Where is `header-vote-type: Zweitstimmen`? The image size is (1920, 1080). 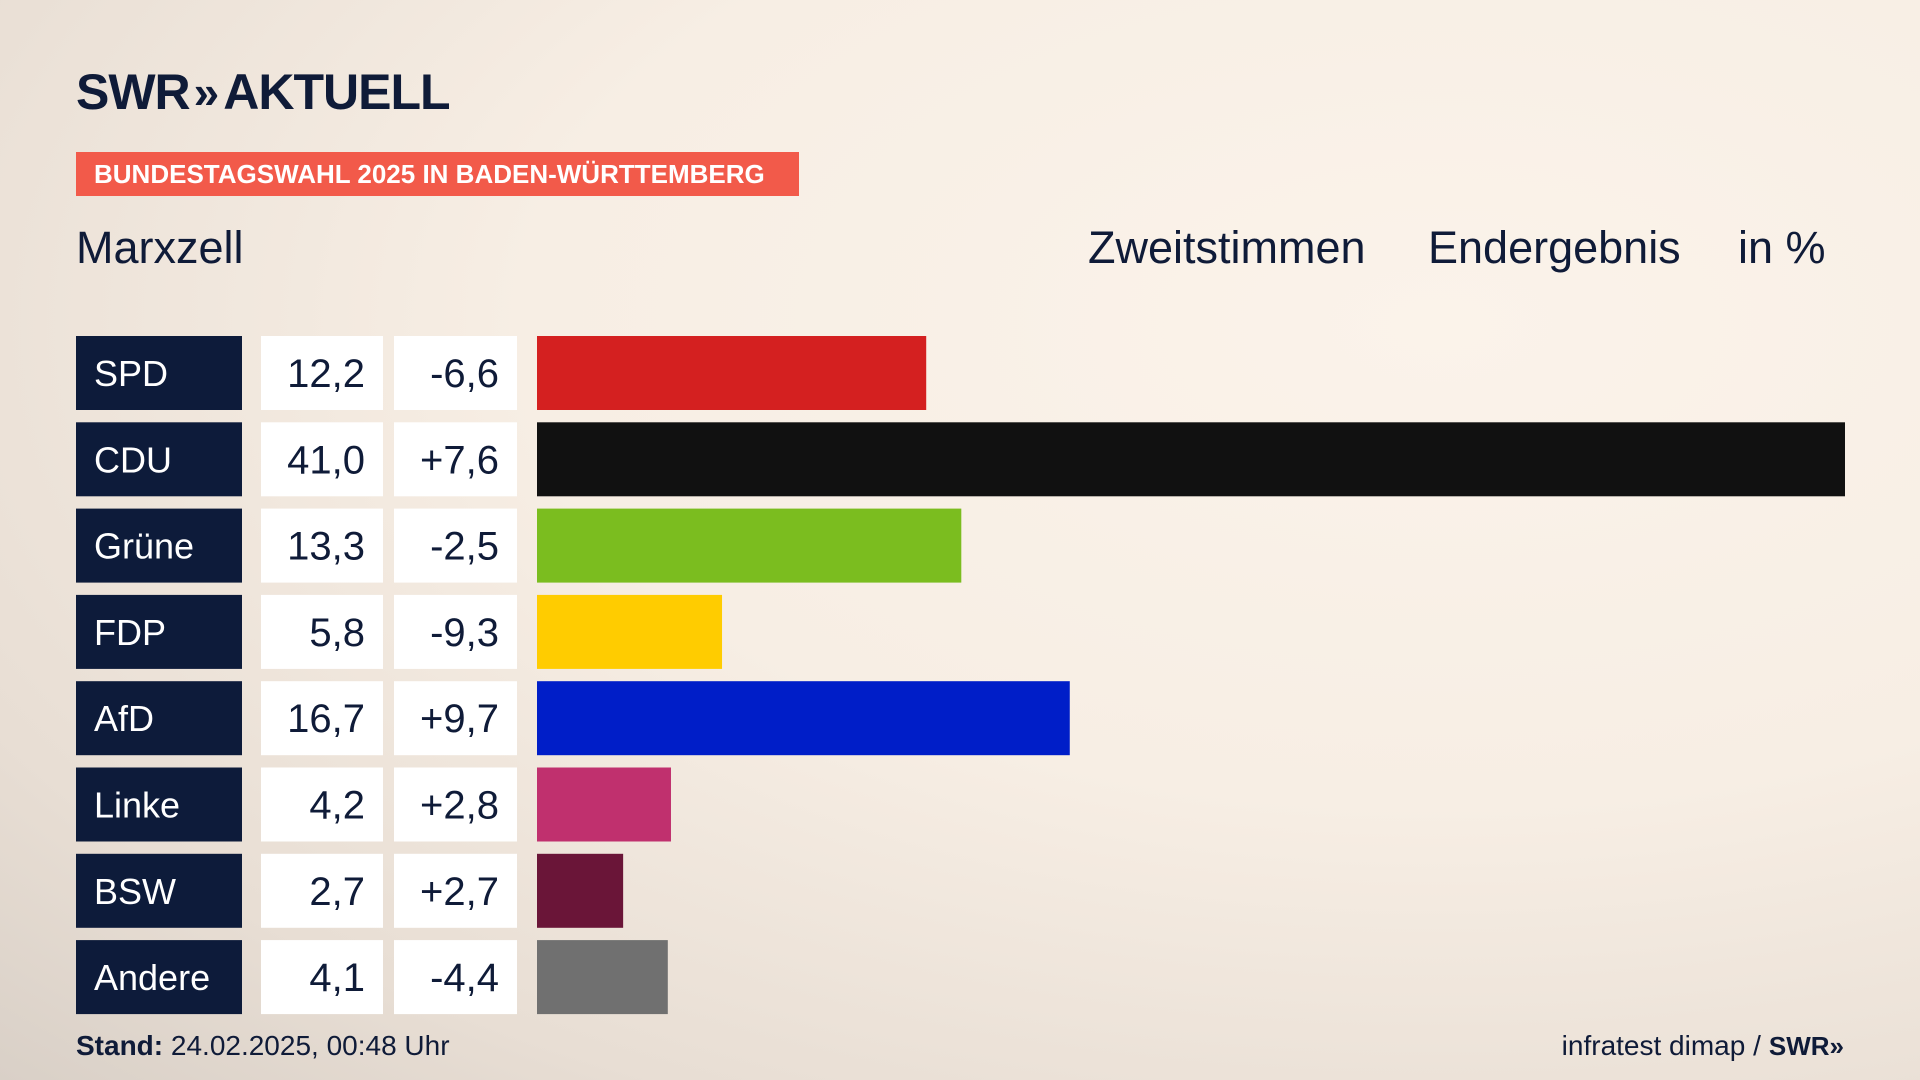
header-vote-type: Zweitstimmen is located at coordinates (1227, 247).